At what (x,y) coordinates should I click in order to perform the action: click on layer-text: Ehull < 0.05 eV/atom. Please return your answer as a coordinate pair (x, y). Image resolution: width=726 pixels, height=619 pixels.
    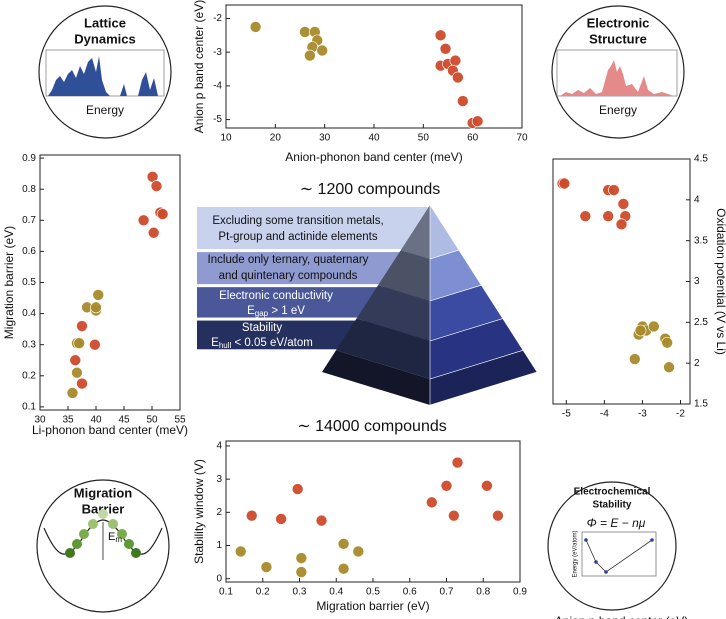
    Looking at the image, I should click on (262, 343).